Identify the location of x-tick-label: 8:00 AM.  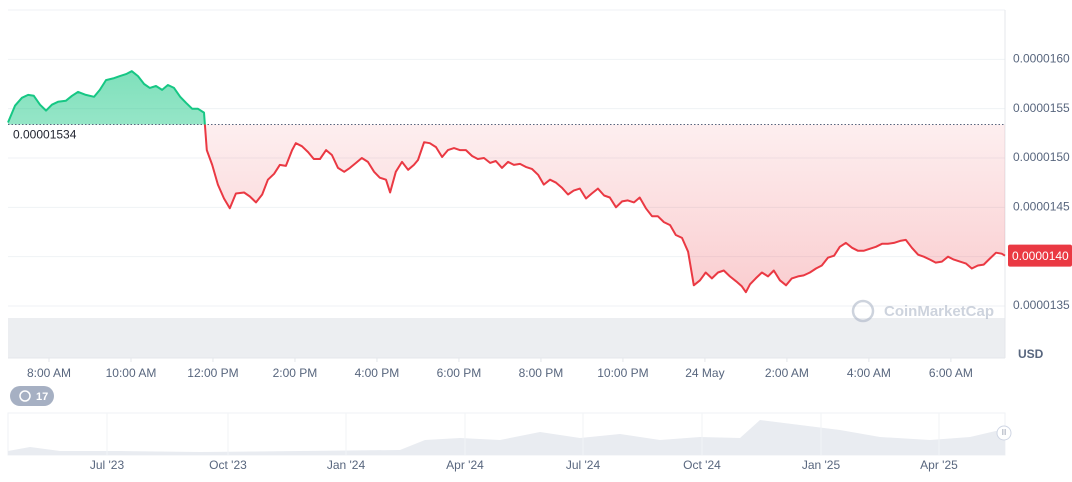
(49, 373).